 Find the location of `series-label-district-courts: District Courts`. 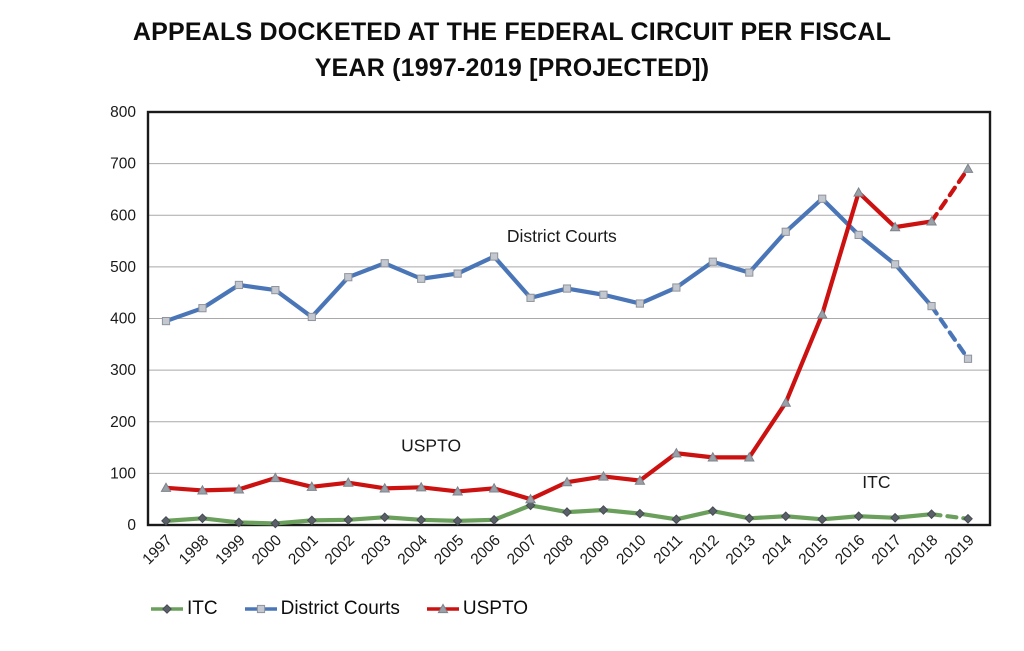

series-label-district-courts: District Courts is located at coordinates (562, 236).